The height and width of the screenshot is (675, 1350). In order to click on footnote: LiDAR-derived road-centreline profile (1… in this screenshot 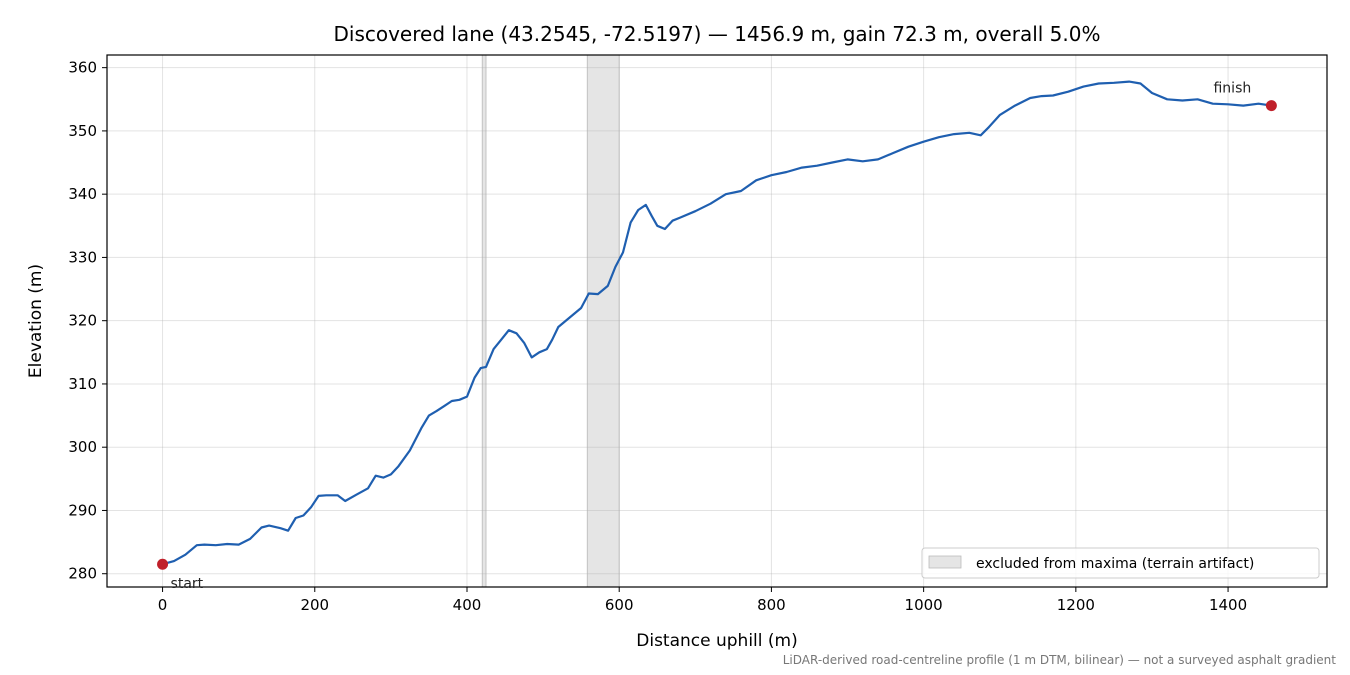, I will do `click(1060, 660)`.